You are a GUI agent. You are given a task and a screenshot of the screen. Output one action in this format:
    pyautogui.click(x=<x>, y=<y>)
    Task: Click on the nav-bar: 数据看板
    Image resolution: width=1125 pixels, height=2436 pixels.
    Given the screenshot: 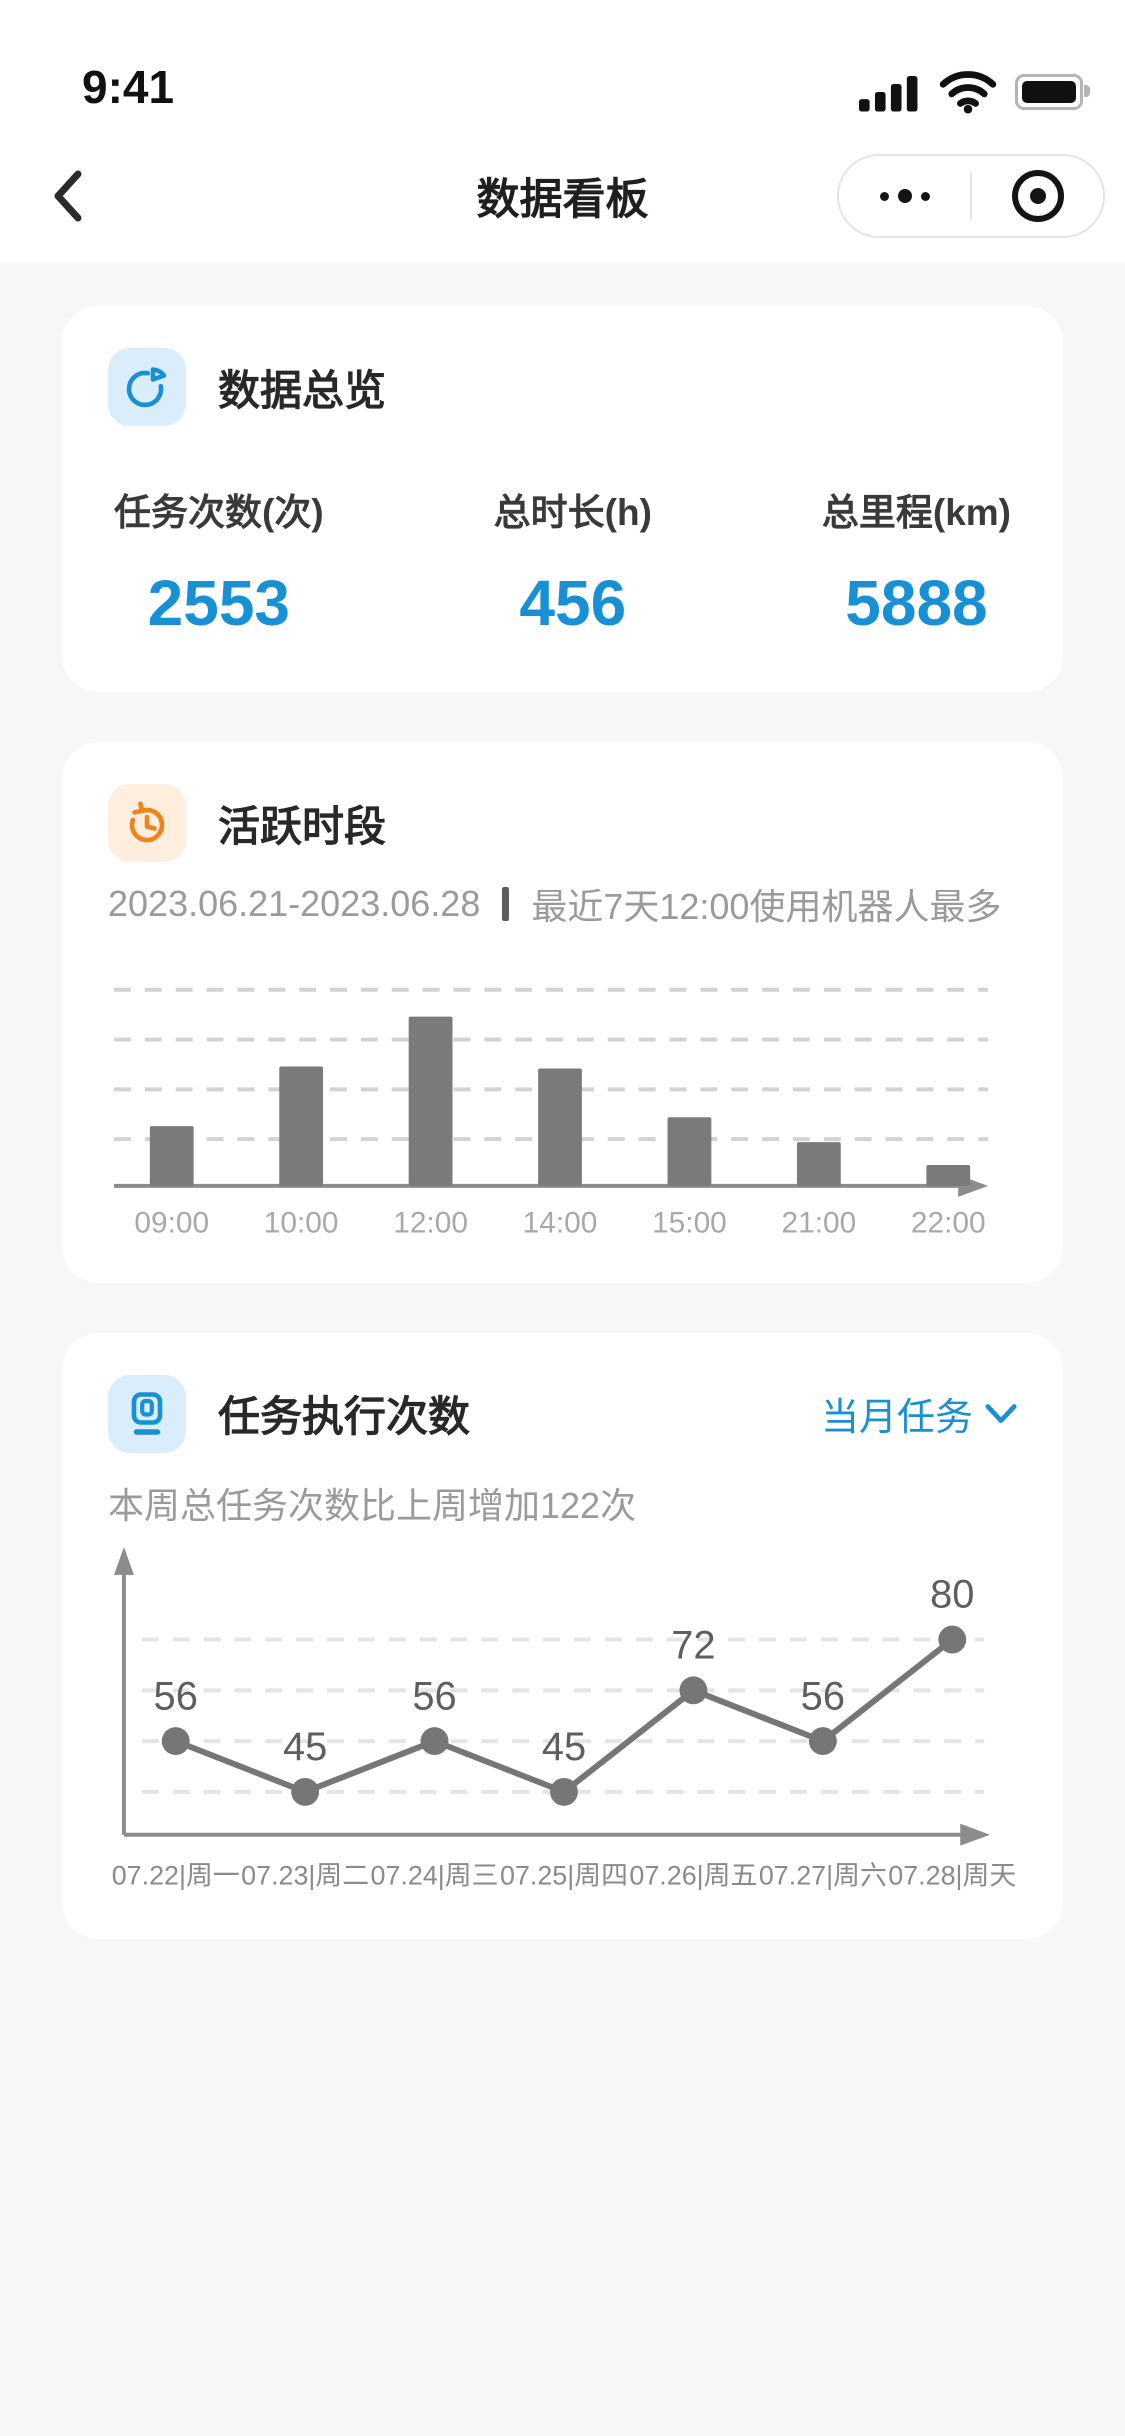 What is the action you would take?
    pyautogui.click(x=562, y=196)
    